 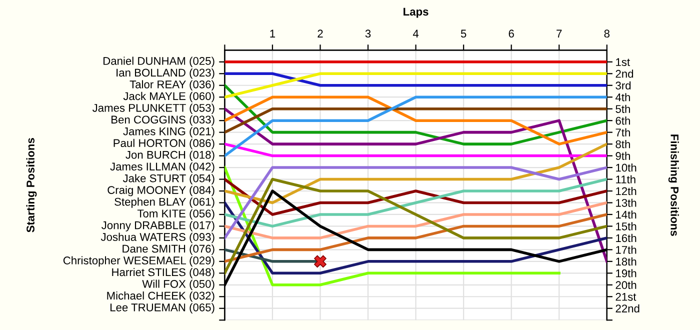 What do you see at coordinates (626, 296) in the screenshot?
I see `y2-tick-label: 21st` at bounding box center [626, 296].